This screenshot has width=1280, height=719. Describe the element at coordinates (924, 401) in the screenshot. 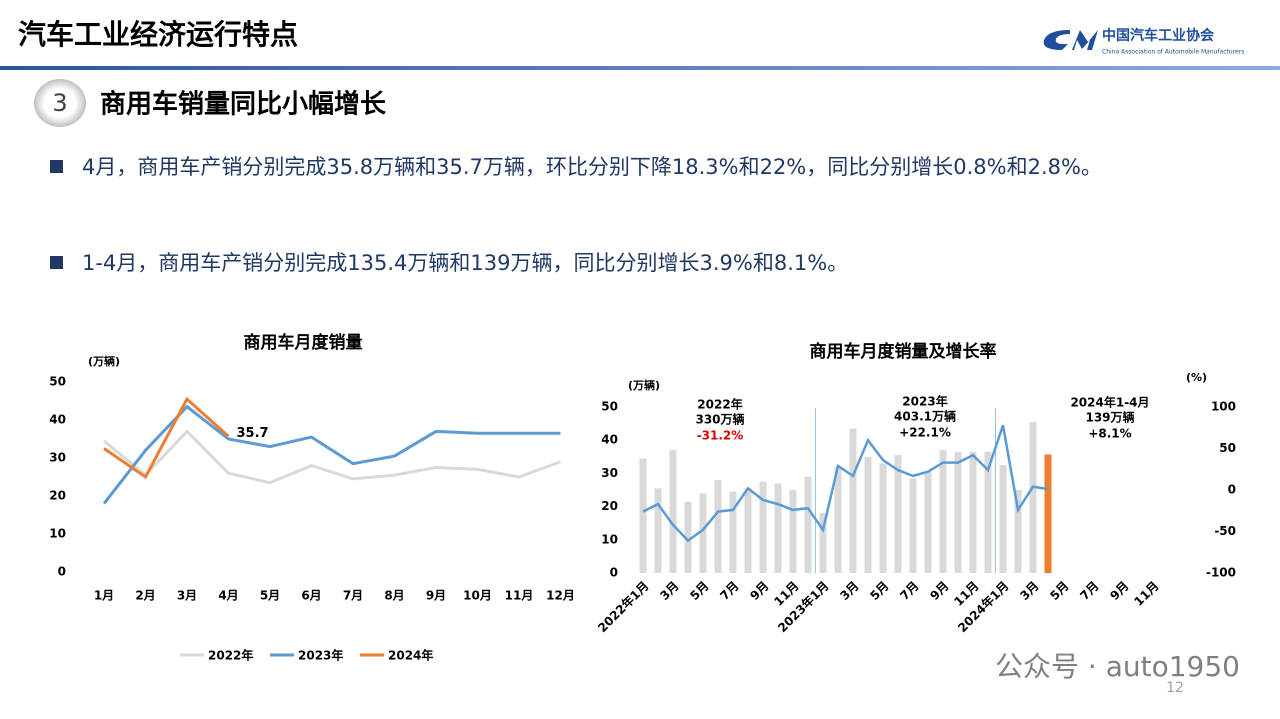

I see `annotation-title: 2023年` at that location.